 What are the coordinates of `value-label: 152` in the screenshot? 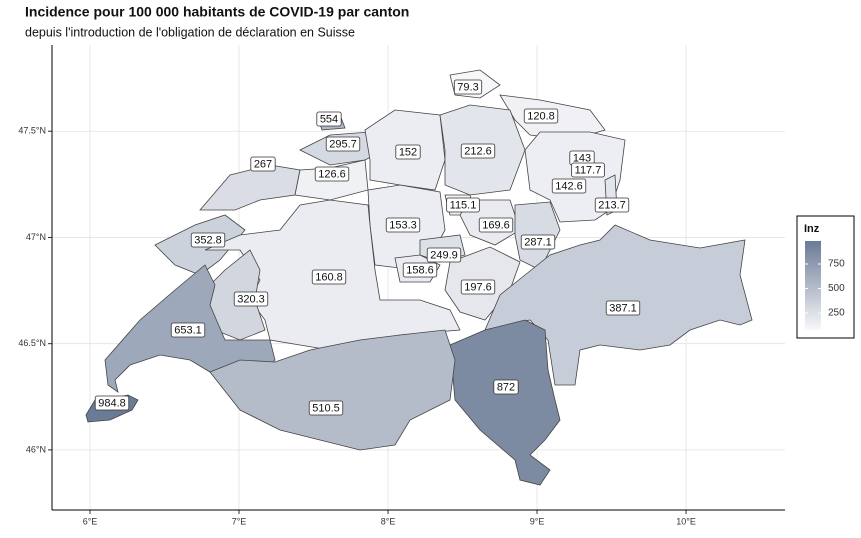 It's located at (408, 152).